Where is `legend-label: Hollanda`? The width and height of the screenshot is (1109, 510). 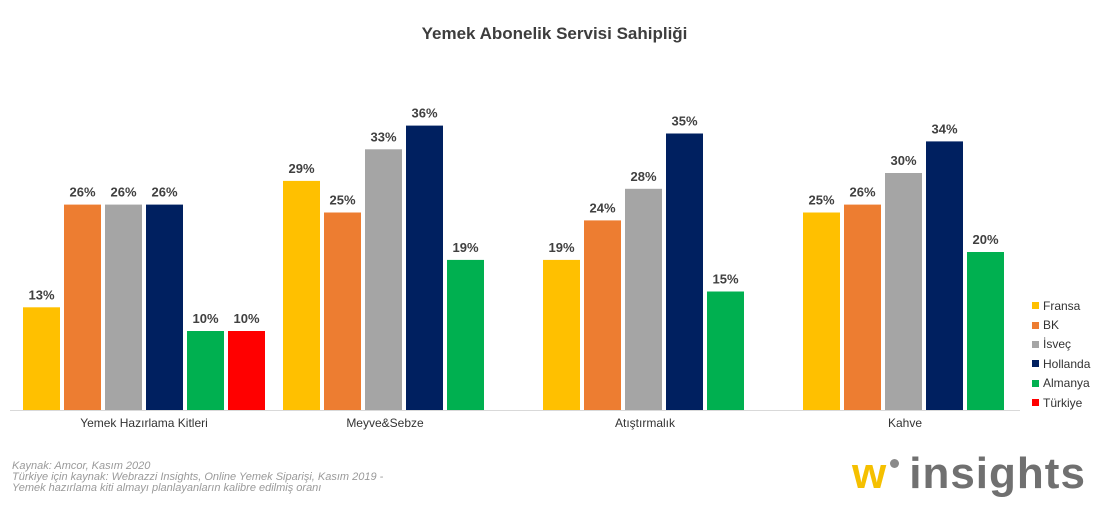
legend-label: Hollanda is located at coordinates (1067, 363).